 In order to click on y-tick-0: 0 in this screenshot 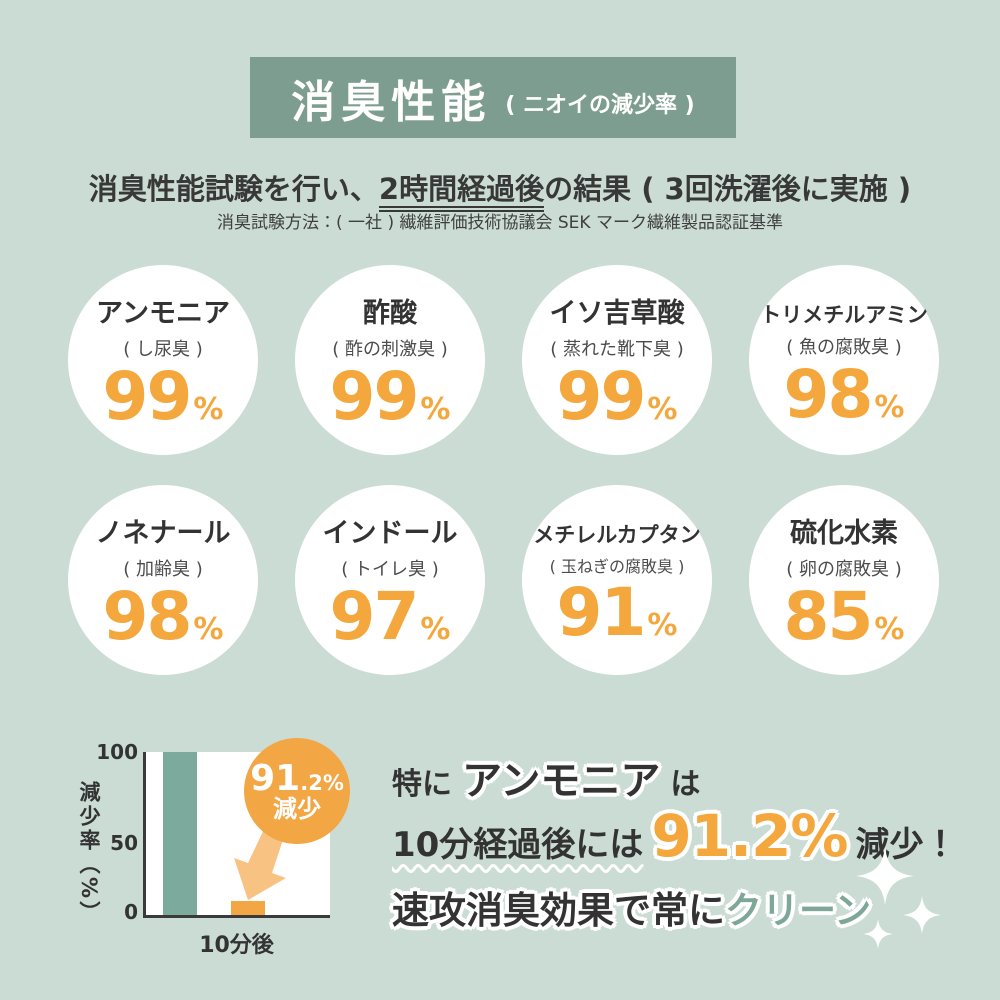, I will do `click(131, 912)`.